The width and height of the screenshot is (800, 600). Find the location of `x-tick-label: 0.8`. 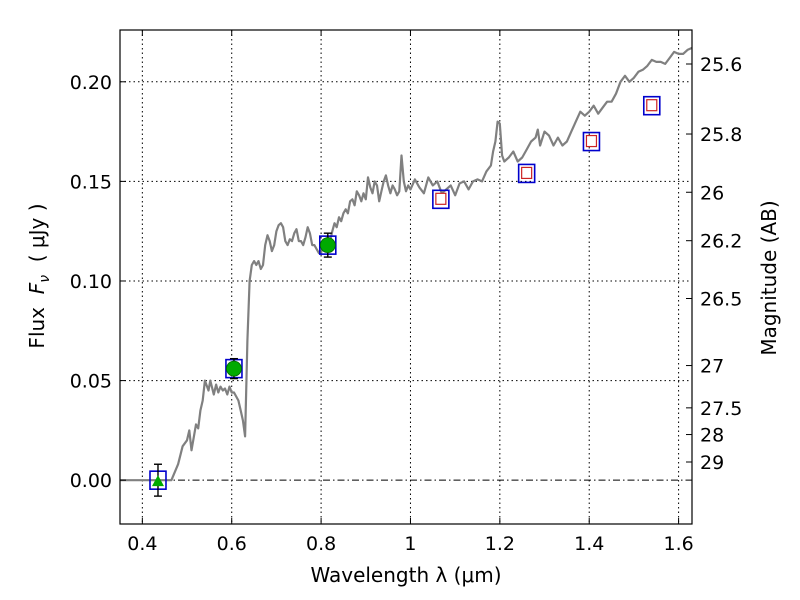

x-tick-label: 0.8 is located at coordinates (321, 544).